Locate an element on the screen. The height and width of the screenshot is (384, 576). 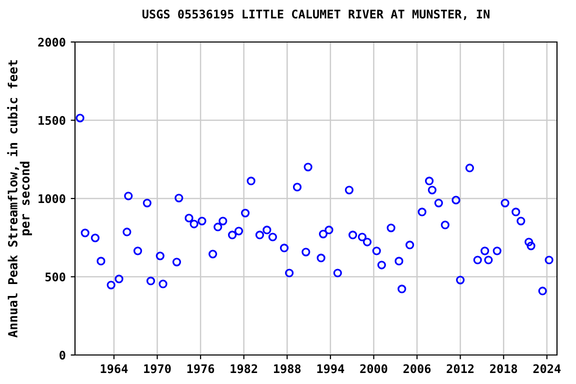
x-tick-label: 1970 is located at coordinates (157, 369).